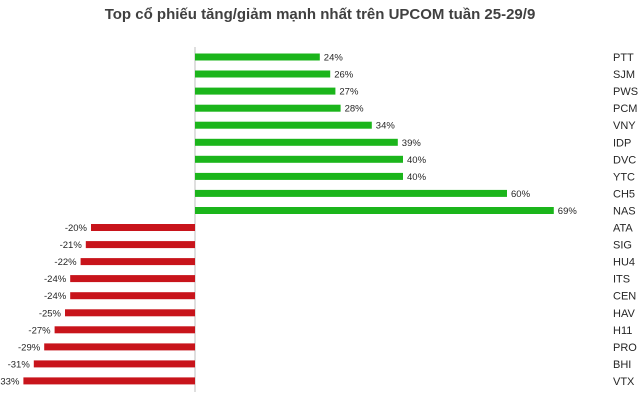 The width and height of the screenshot is (640, 402). I want to click on category-label-pws: PWS, so click(625, 92).